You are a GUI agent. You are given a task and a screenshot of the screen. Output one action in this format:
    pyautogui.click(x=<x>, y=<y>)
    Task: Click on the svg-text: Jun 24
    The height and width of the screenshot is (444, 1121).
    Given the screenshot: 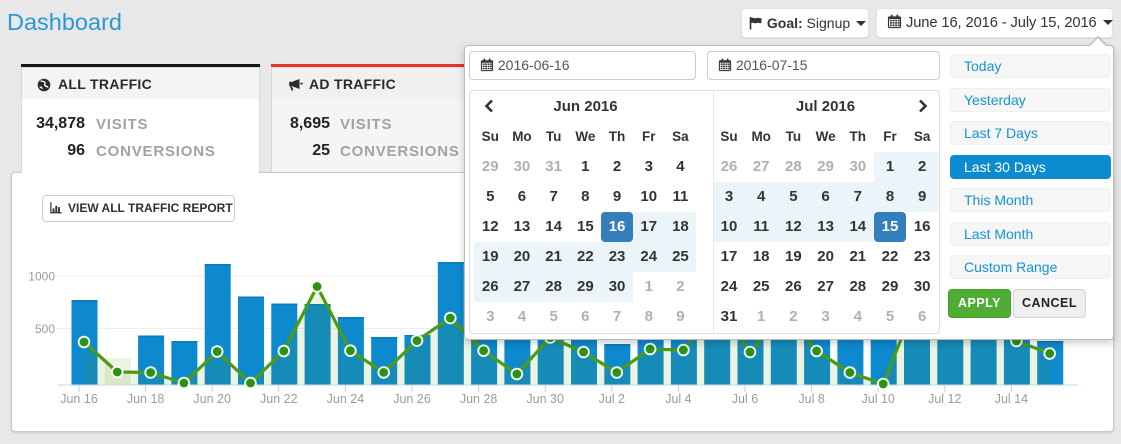 What is the action you would take?
    pyautogui.click(x=346, y=399)
    